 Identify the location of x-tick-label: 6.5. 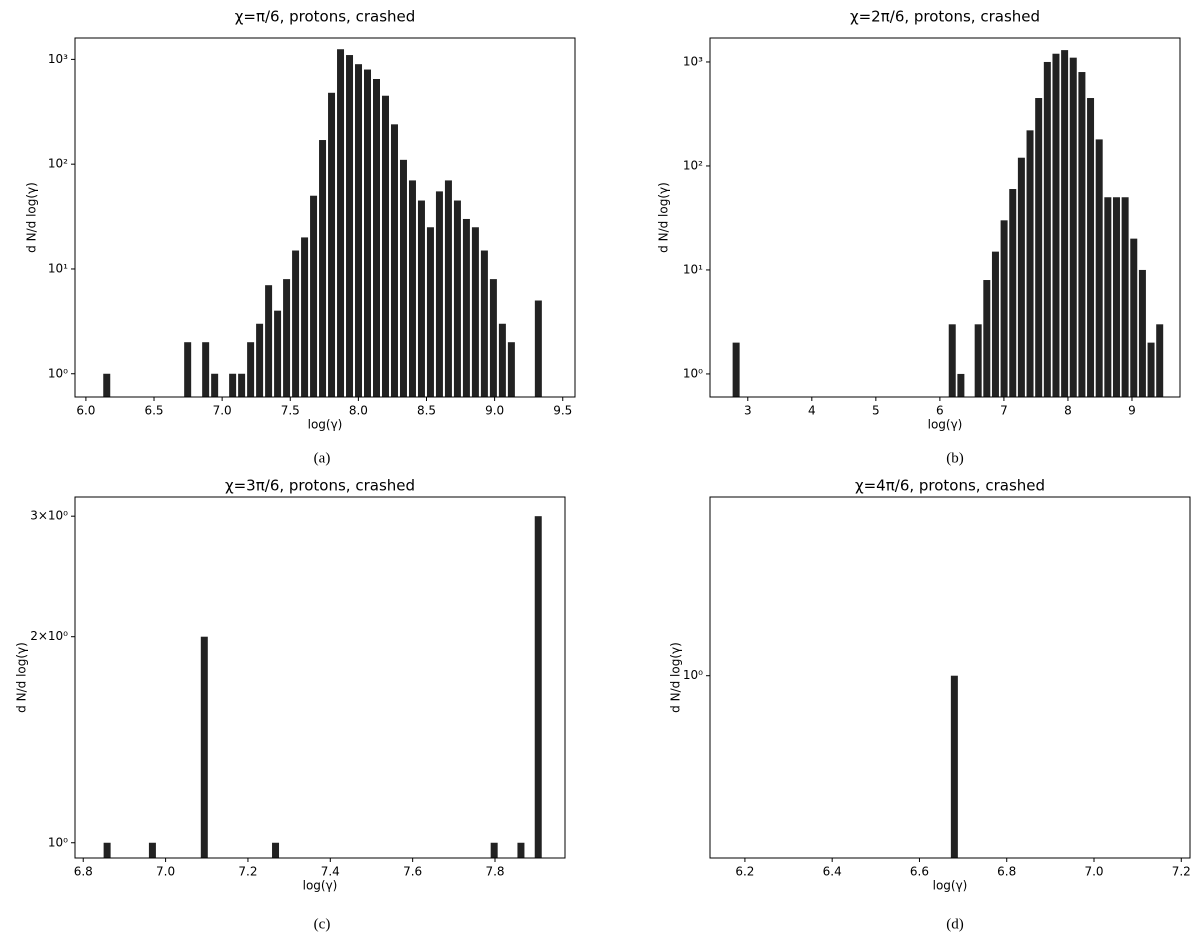
(153, 411).